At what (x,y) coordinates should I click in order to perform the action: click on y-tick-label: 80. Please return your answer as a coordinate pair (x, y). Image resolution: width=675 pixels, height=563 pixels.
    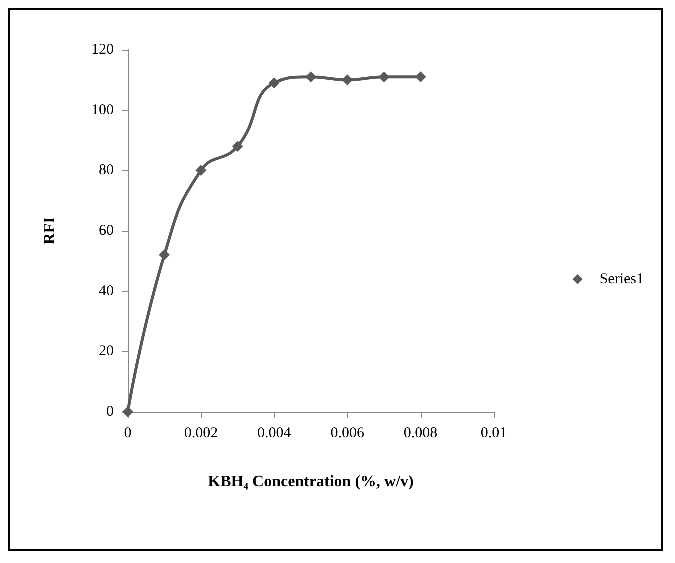
    Looking at the image, I should click on (106, 170).